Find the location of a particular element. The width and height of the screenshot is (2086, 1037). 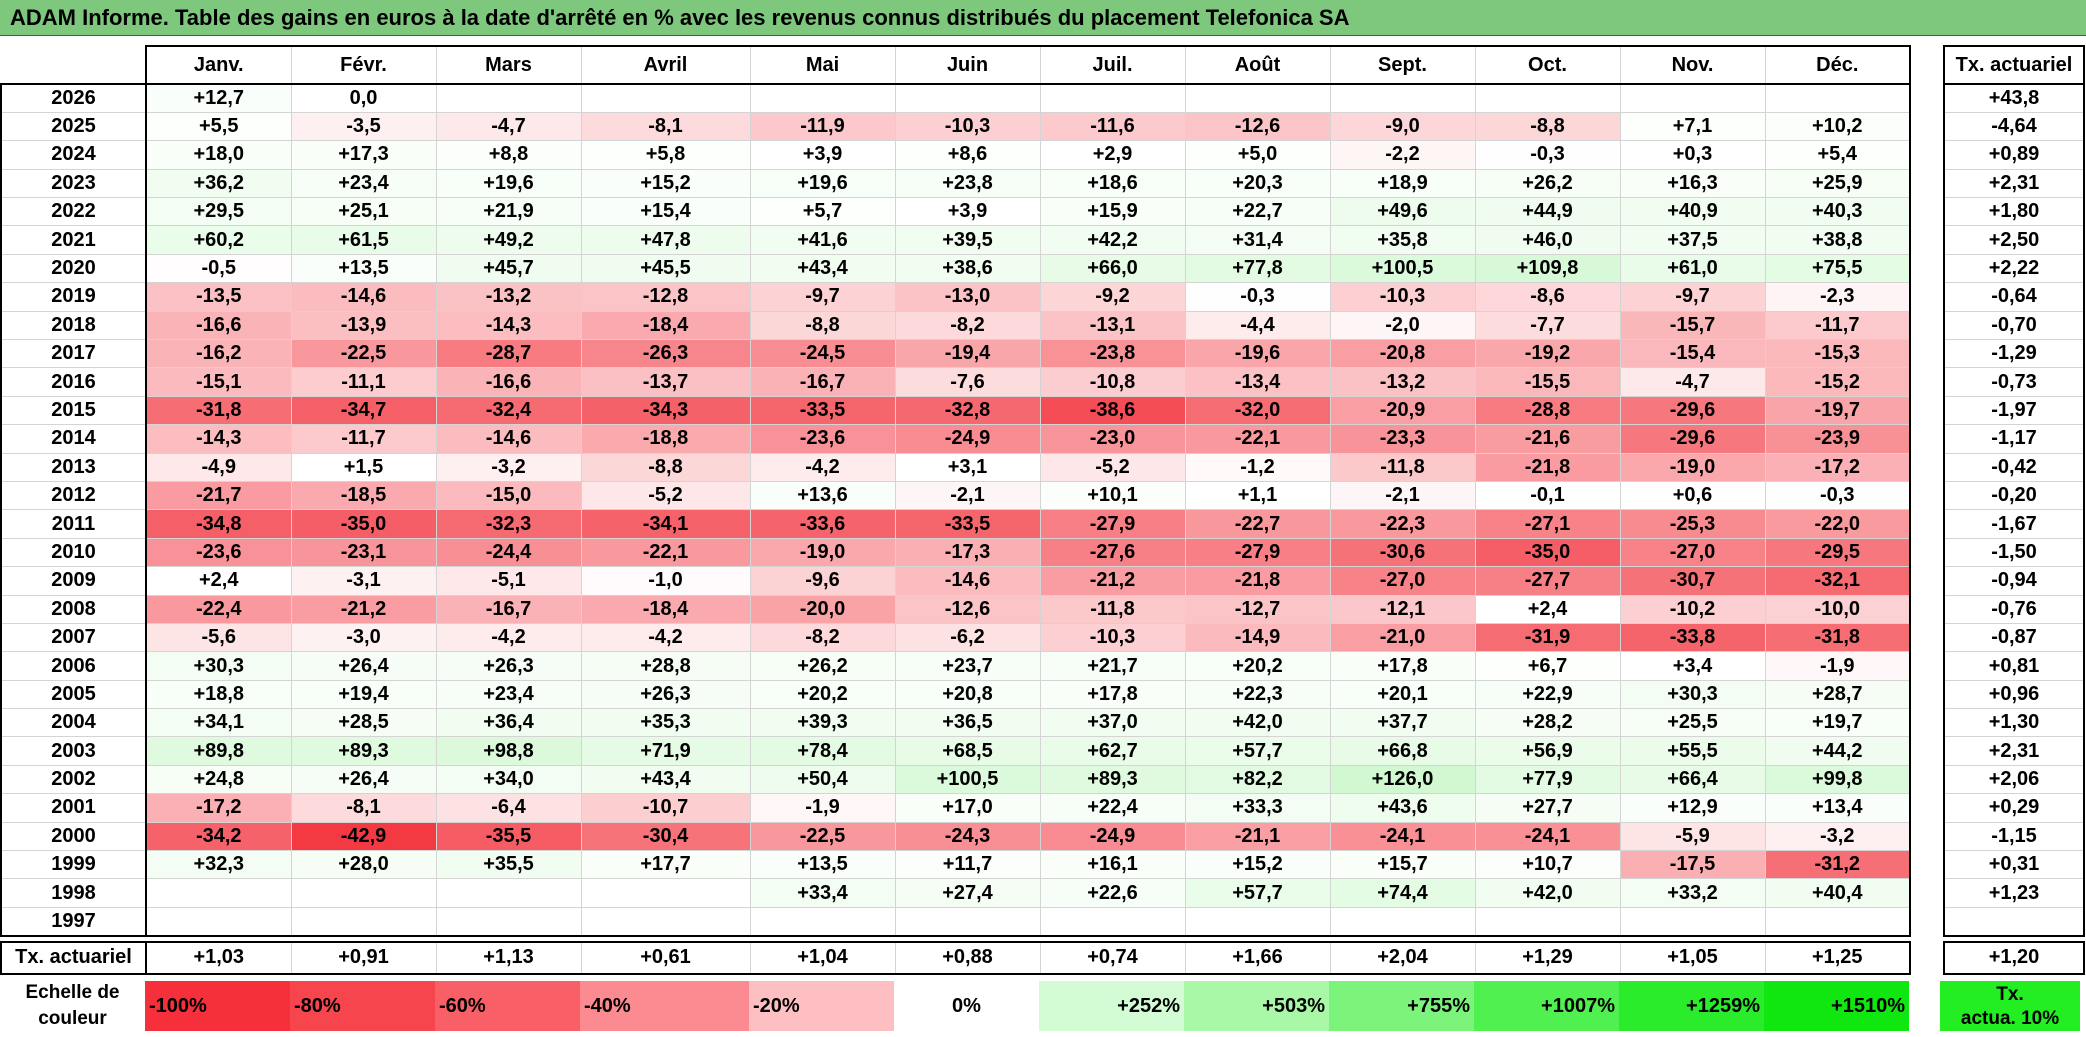

color-scale-swatch: -60% is located at coordinates (507, 1006).